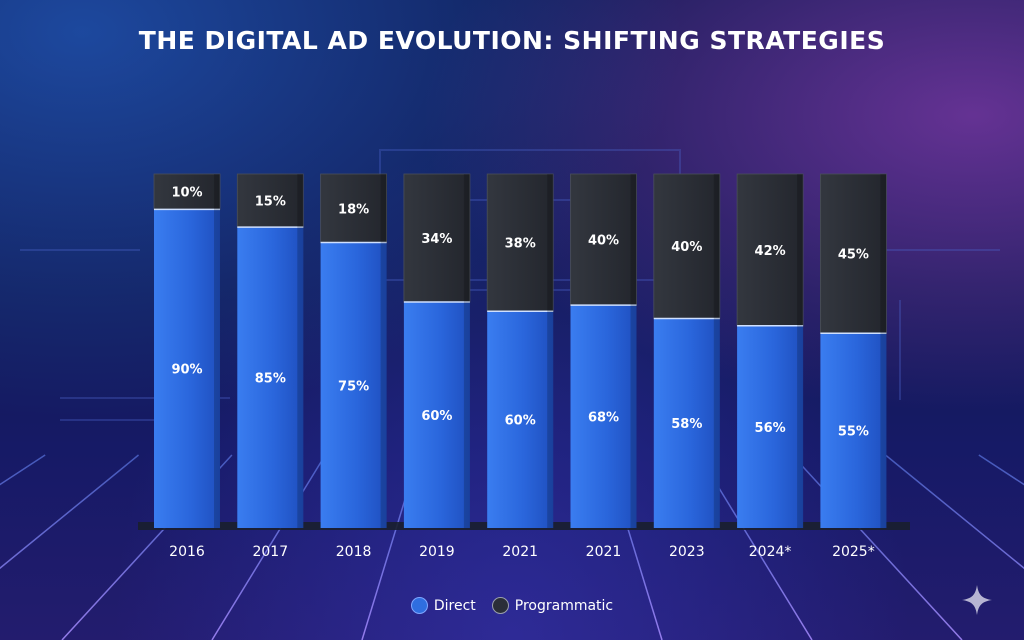 This screenshot has width=1024, height=640. I want to click on data-label-programmatic: 45%, so click(853, 255).